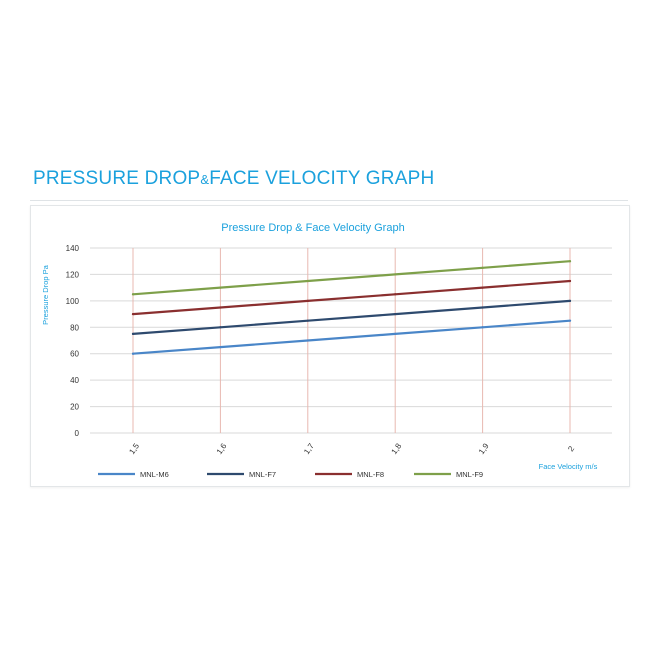  Describe the element at coordinates (568, 466) in the screenshot. I see `x-axis-label: Face Velocity m/s` at that location.